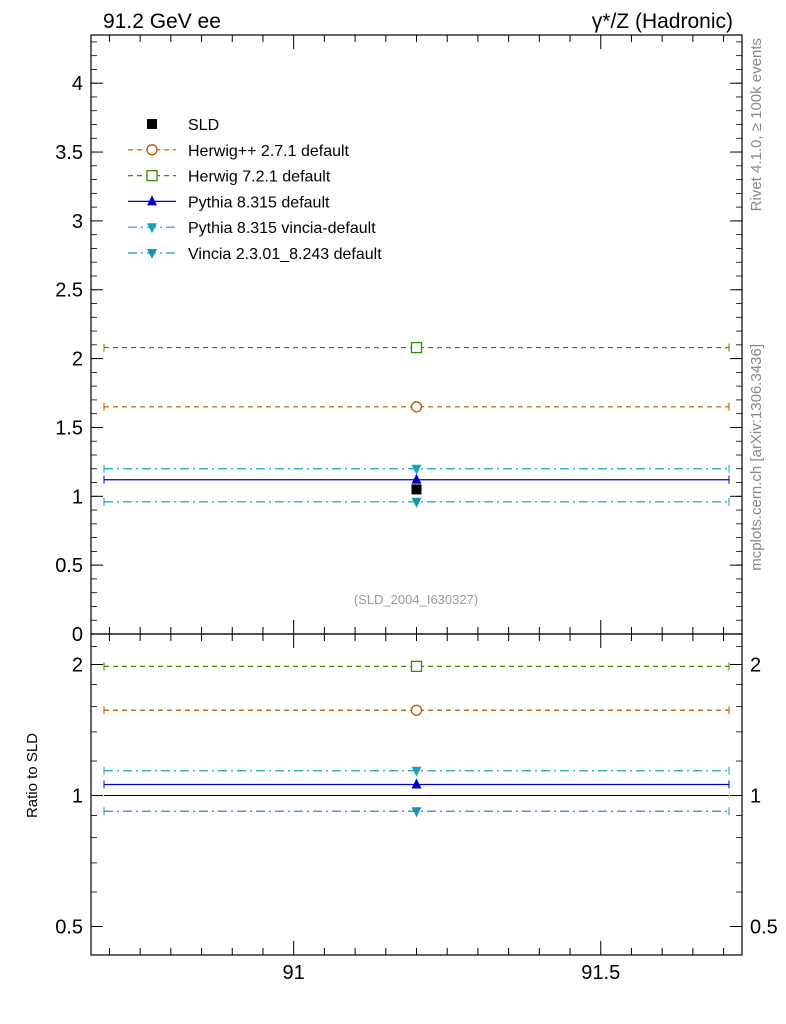 Image resolution: width=786 pixels, height=1024 pixels. Describe the element at coordinates (69, 153) in the screenshot. I see `main-ytick-label: 3.5` at that location.